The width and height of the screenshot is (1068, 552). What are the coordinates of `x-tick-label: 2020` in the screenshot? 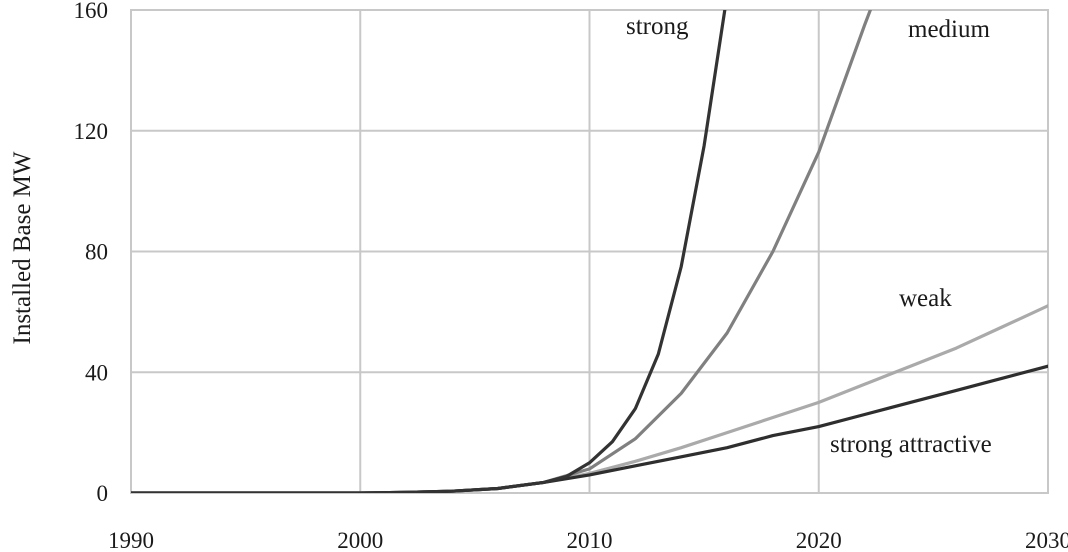 It's located at (819, 540).